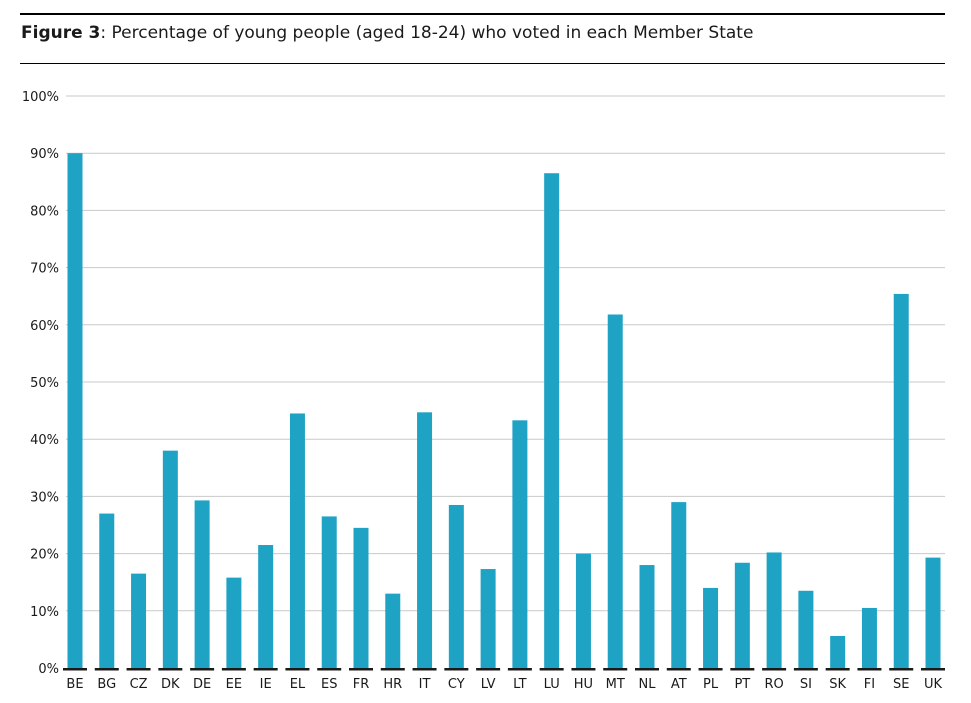 The width and height of the screenshot is (971, 703). Describe the element at coordinates (742, 684) in the screenshot. I see `x-tick-label: PT` at that location.